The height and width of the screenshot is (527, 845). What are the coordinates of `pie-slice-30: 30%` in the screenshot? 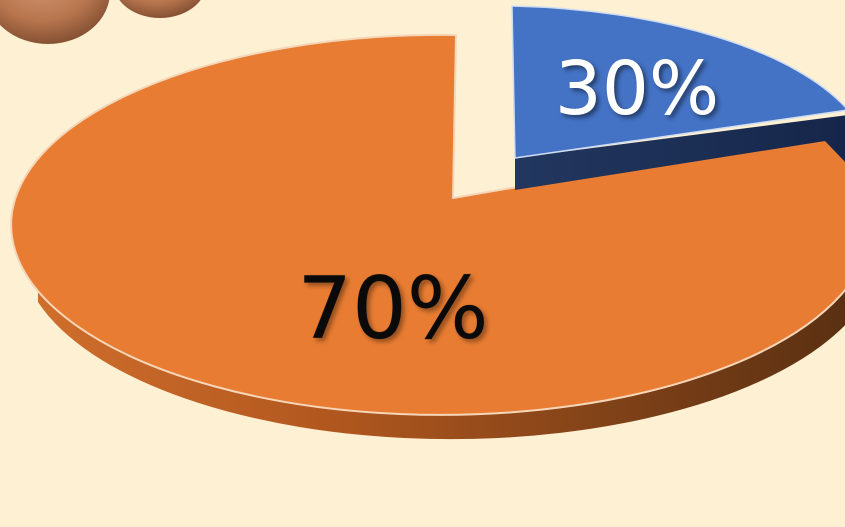 It's located at (678, 97).